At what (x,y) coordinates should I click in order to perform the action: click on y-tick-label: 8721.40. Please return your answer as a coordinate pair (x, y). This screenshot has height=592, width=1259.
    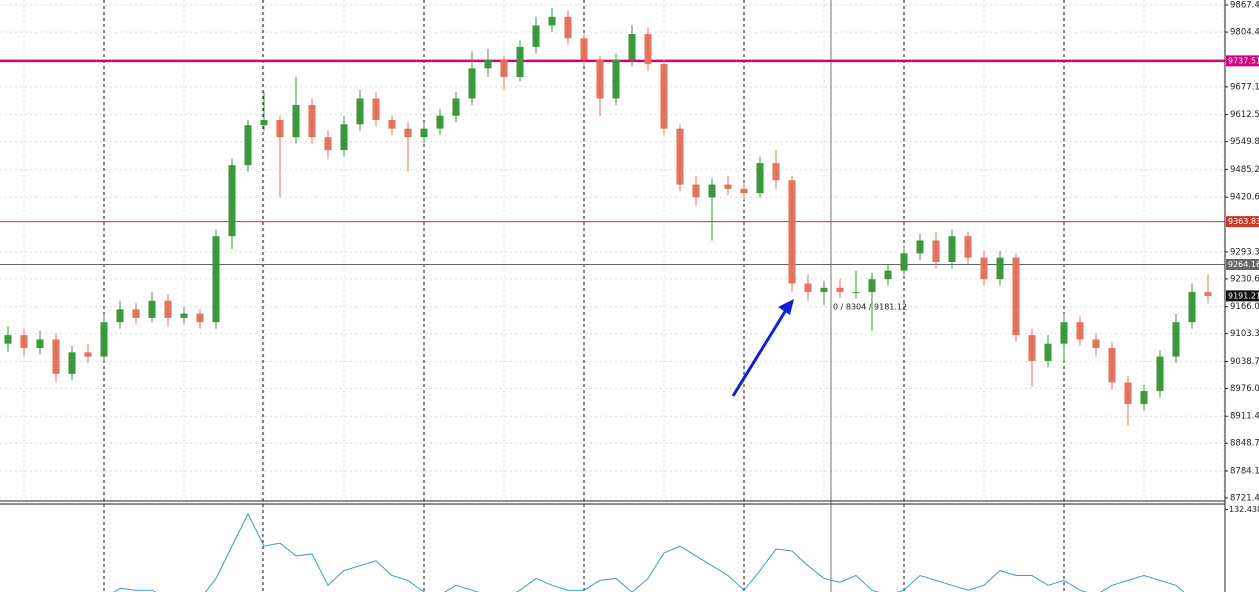
    Looking at the image, I should click on (1244, 498).